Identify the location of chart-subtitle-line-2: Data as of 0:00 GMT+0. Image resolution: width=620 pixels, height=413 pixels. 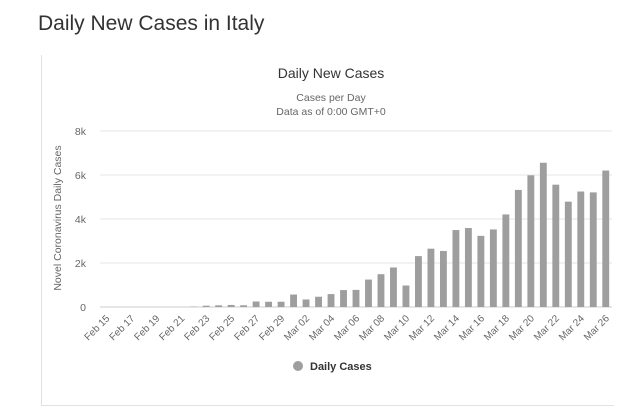
(331, 112).